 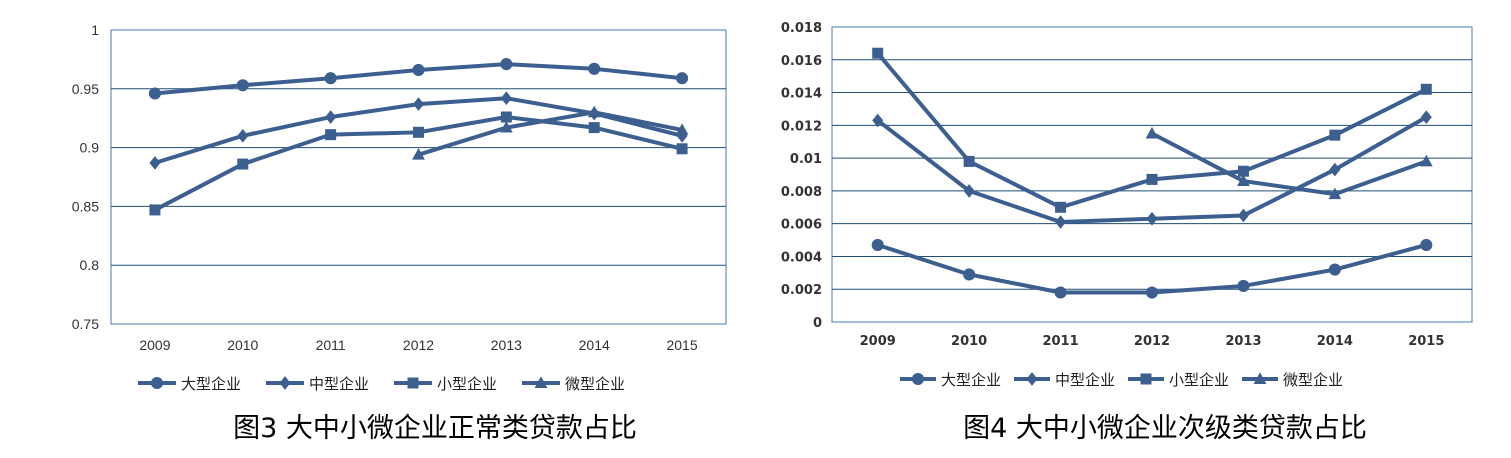 I want to click on series-group, so click(x=418, y=137).